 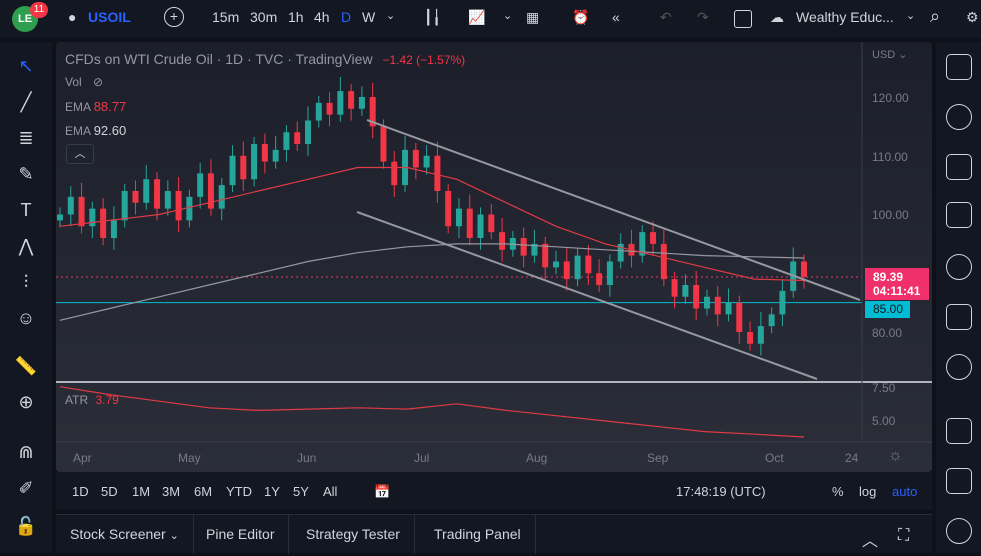 What do you see at coordinates (959, 215) in the screenshot?
I see `add-watchlist-icon` at bounding box center [959, 215].